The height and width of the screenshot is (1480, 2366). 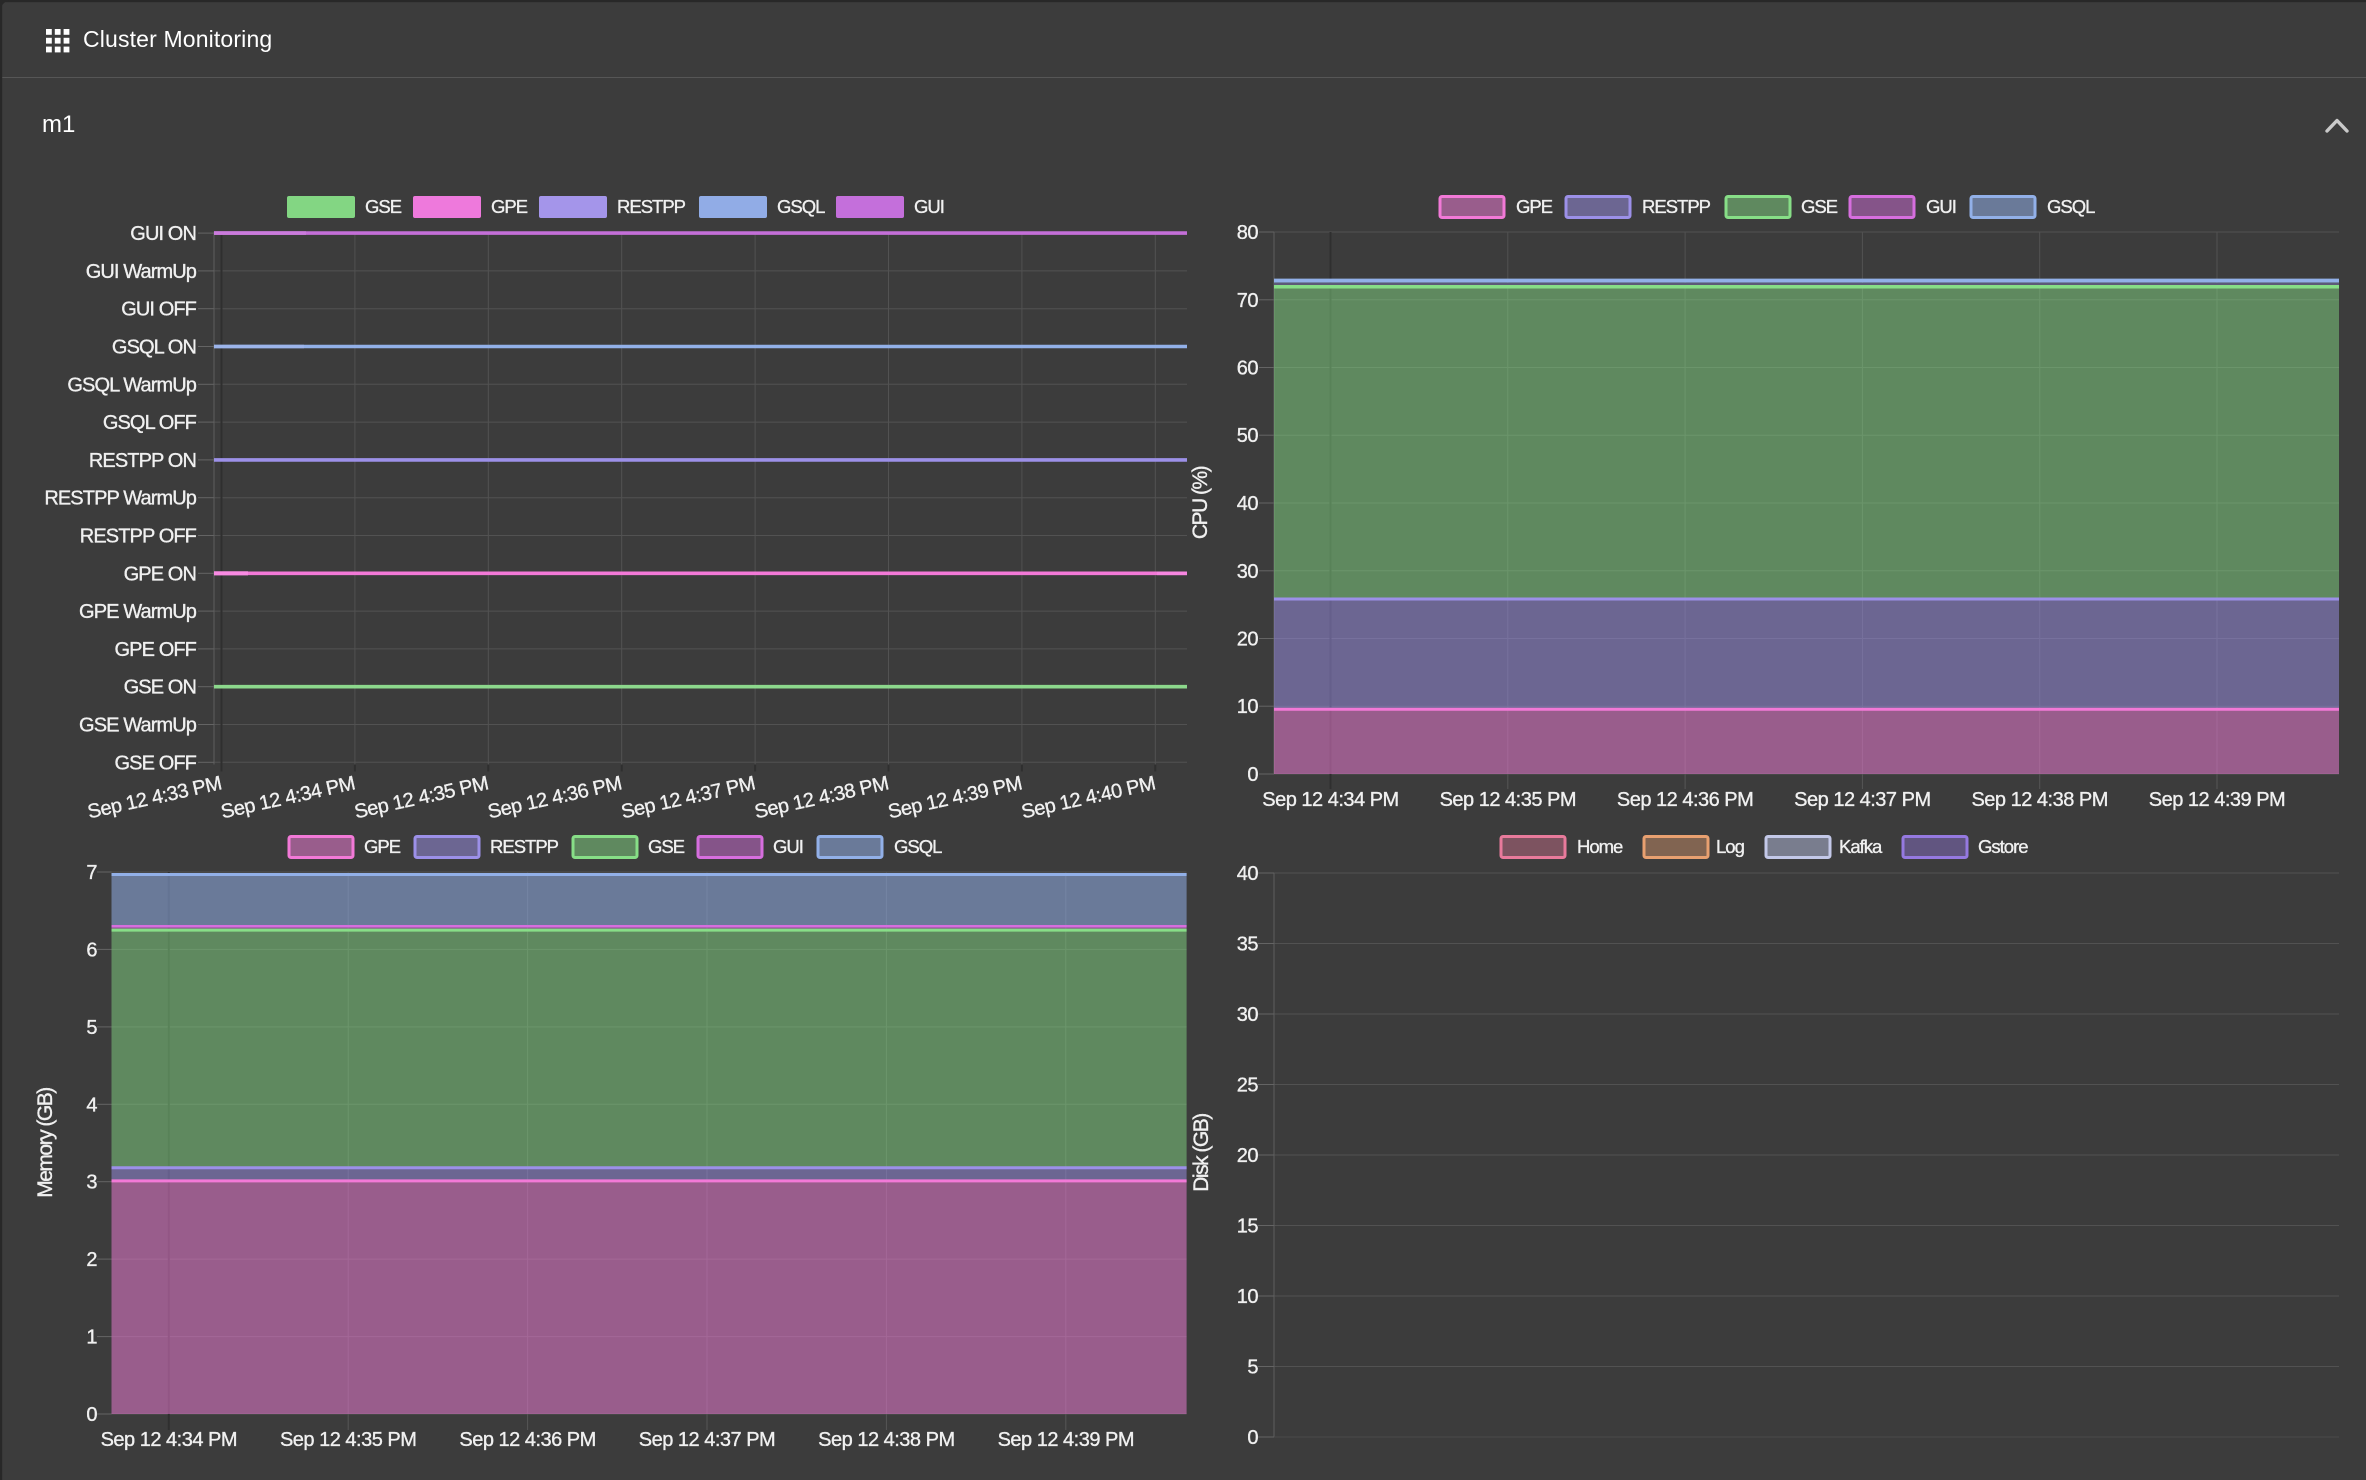 I want to click on svg-text: RESTPP WarmUp, so click(x=120, y=499).